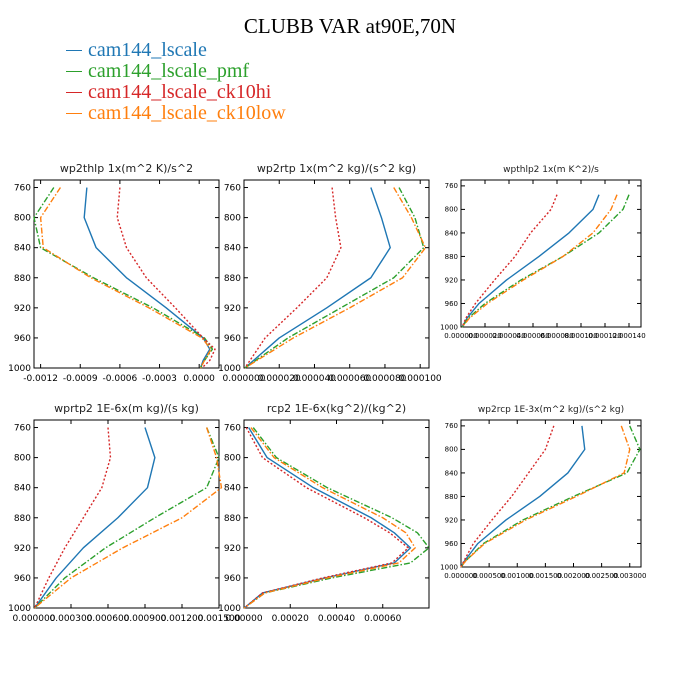 The image size is (700, 700). What do you see at coordinates (187, 113) in the screenshot?
I see `legend-label: cam144_lscale_ck10low` at bounding box center [187, 113].